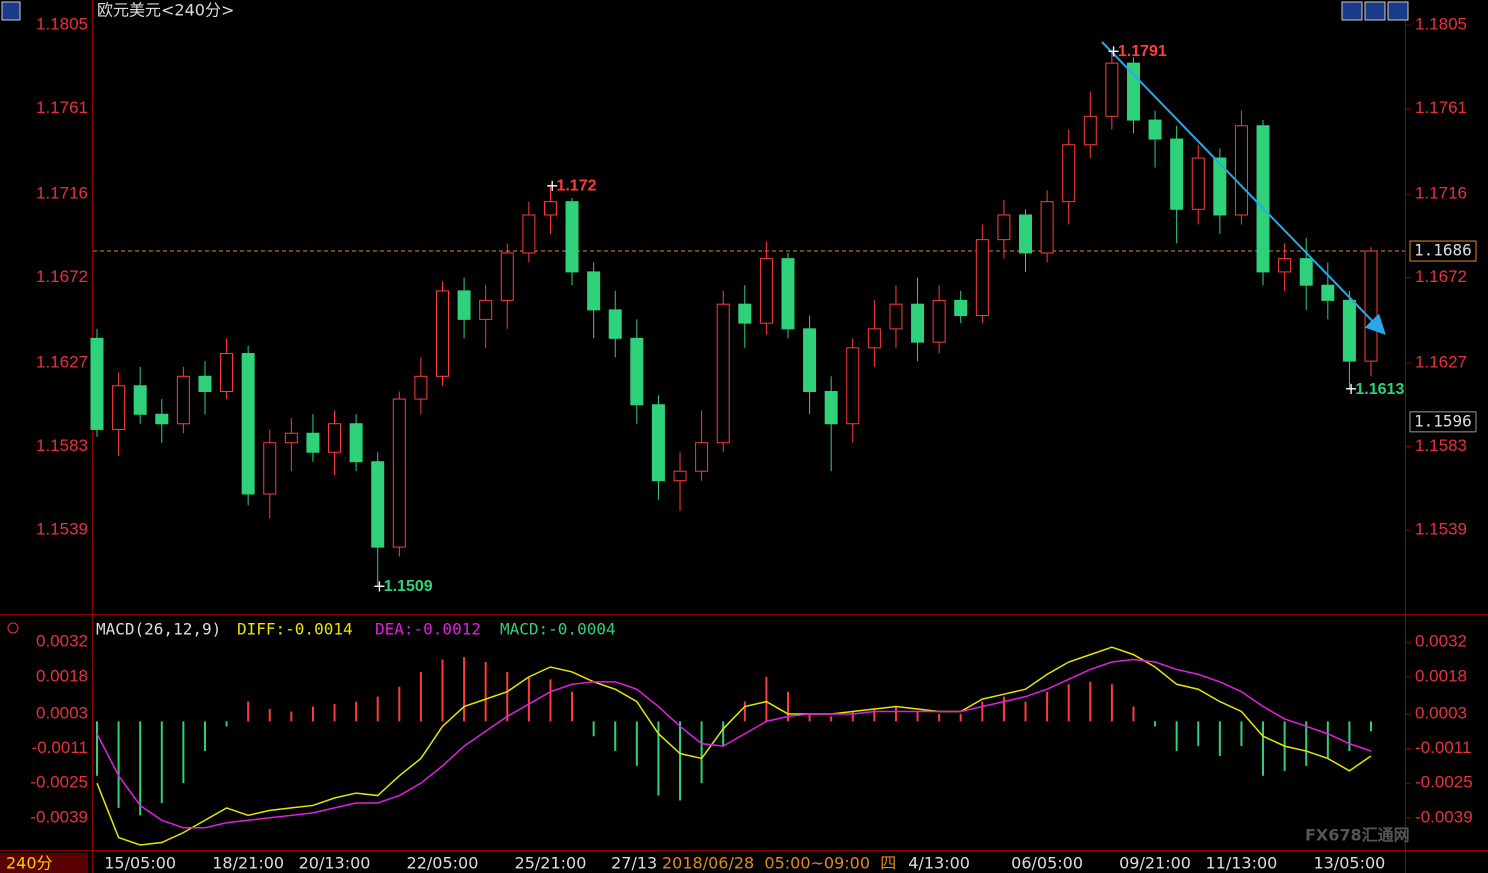 This screenshot has width=1488, height=873. I want to click on y-tick-label: 0.0003, so click(62, 712).